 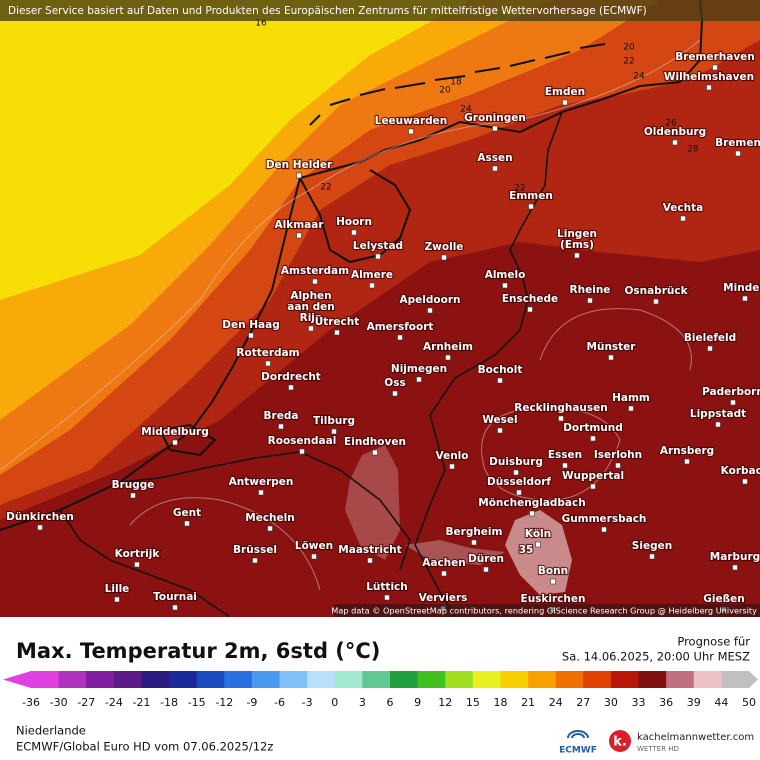 What do you see at coordinates (577, 234) in the screenshot?
I see `city-label-line: Lingen` at bounding box center [577, 234].